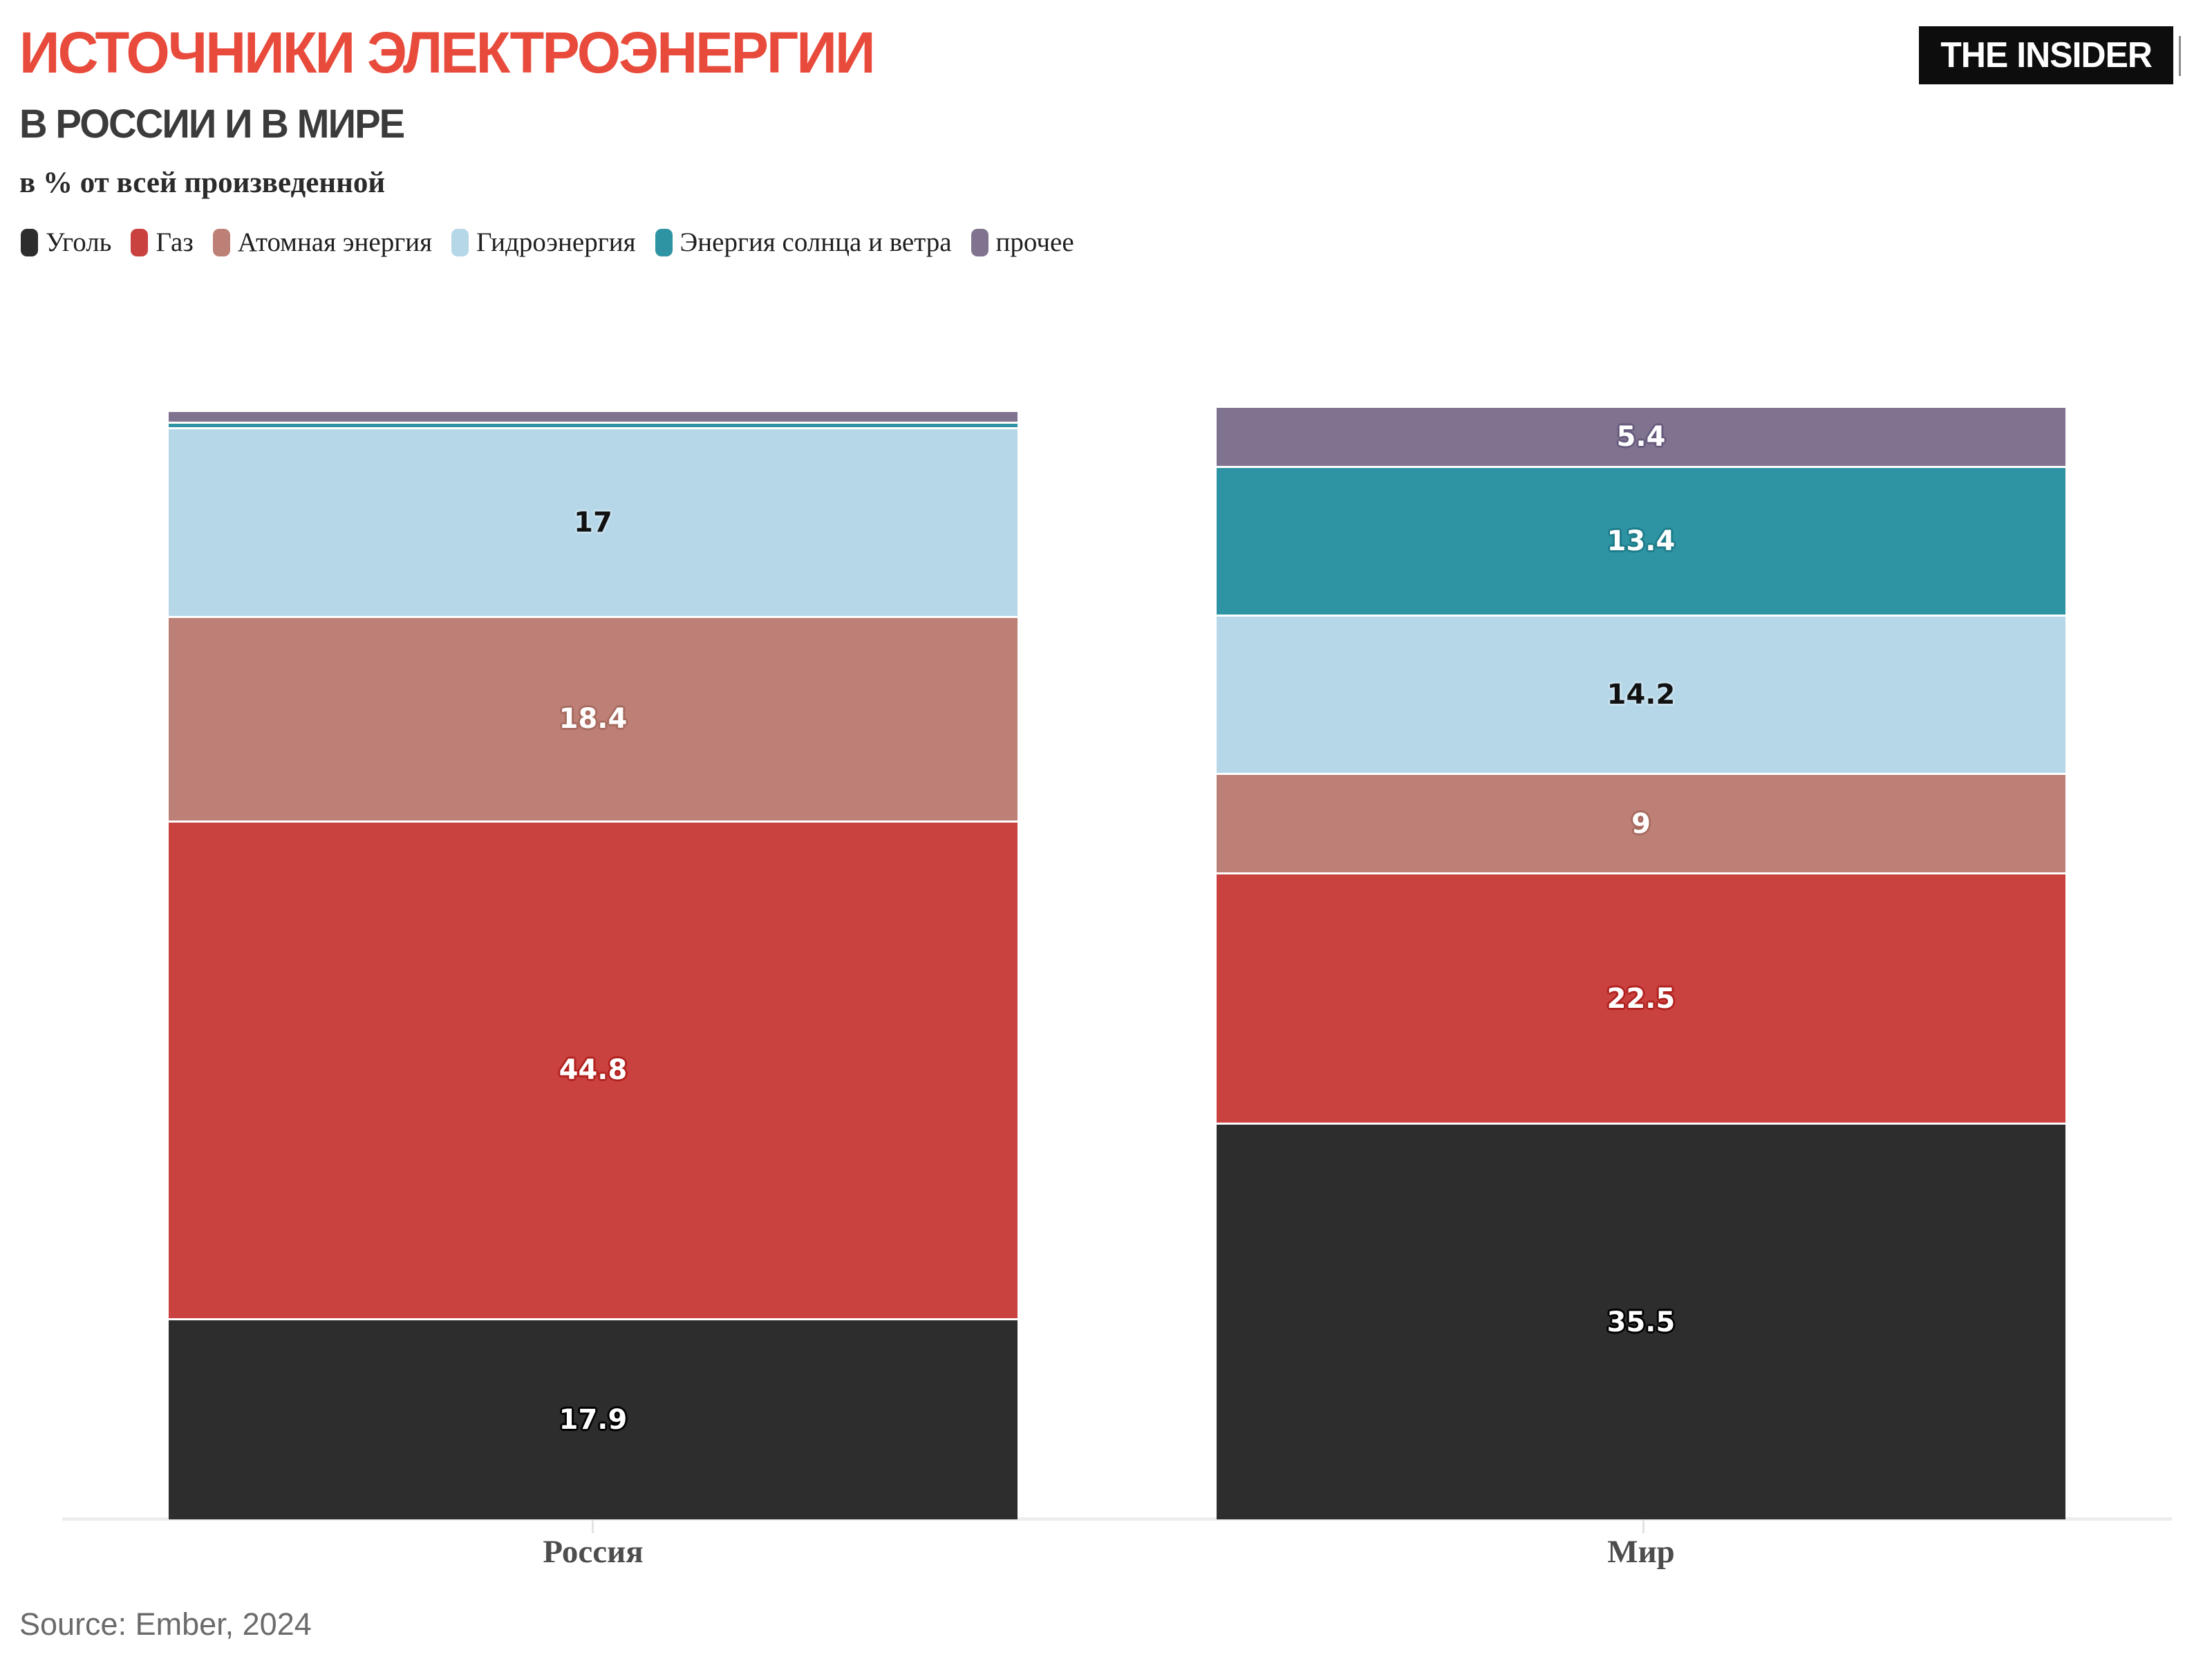  I want to click on legend-item: Уголь, so click(66, 242).